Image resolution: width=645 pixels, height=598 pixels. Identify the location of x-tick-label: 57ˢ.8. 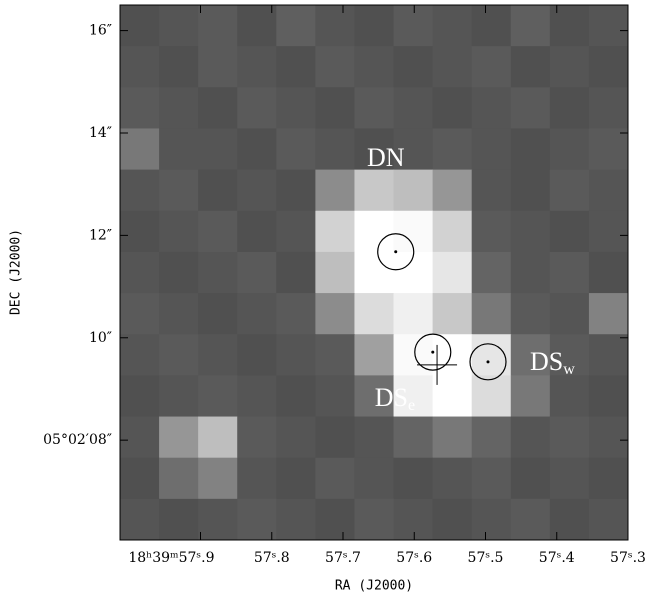
(272, 558).